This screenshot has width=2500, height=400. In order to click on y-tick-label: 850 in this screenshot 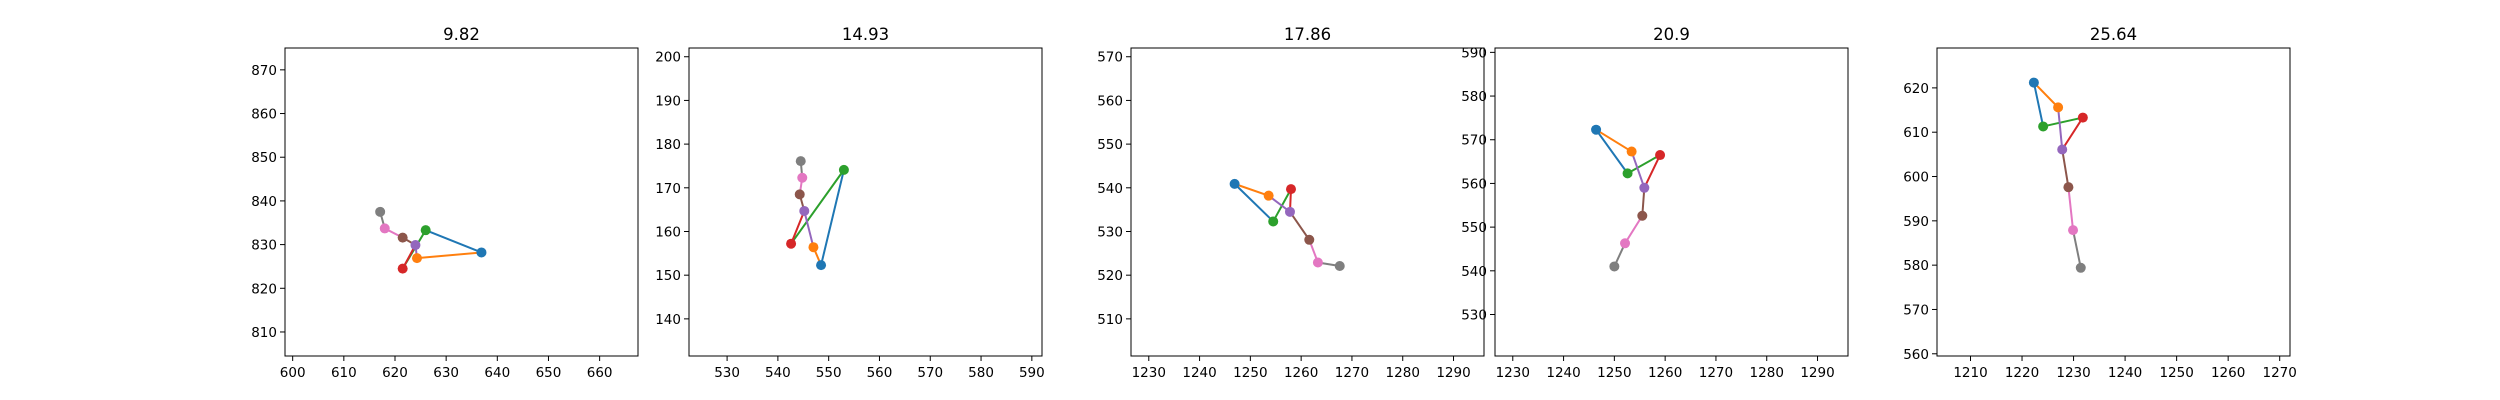, I will do `click(264, 158)`.